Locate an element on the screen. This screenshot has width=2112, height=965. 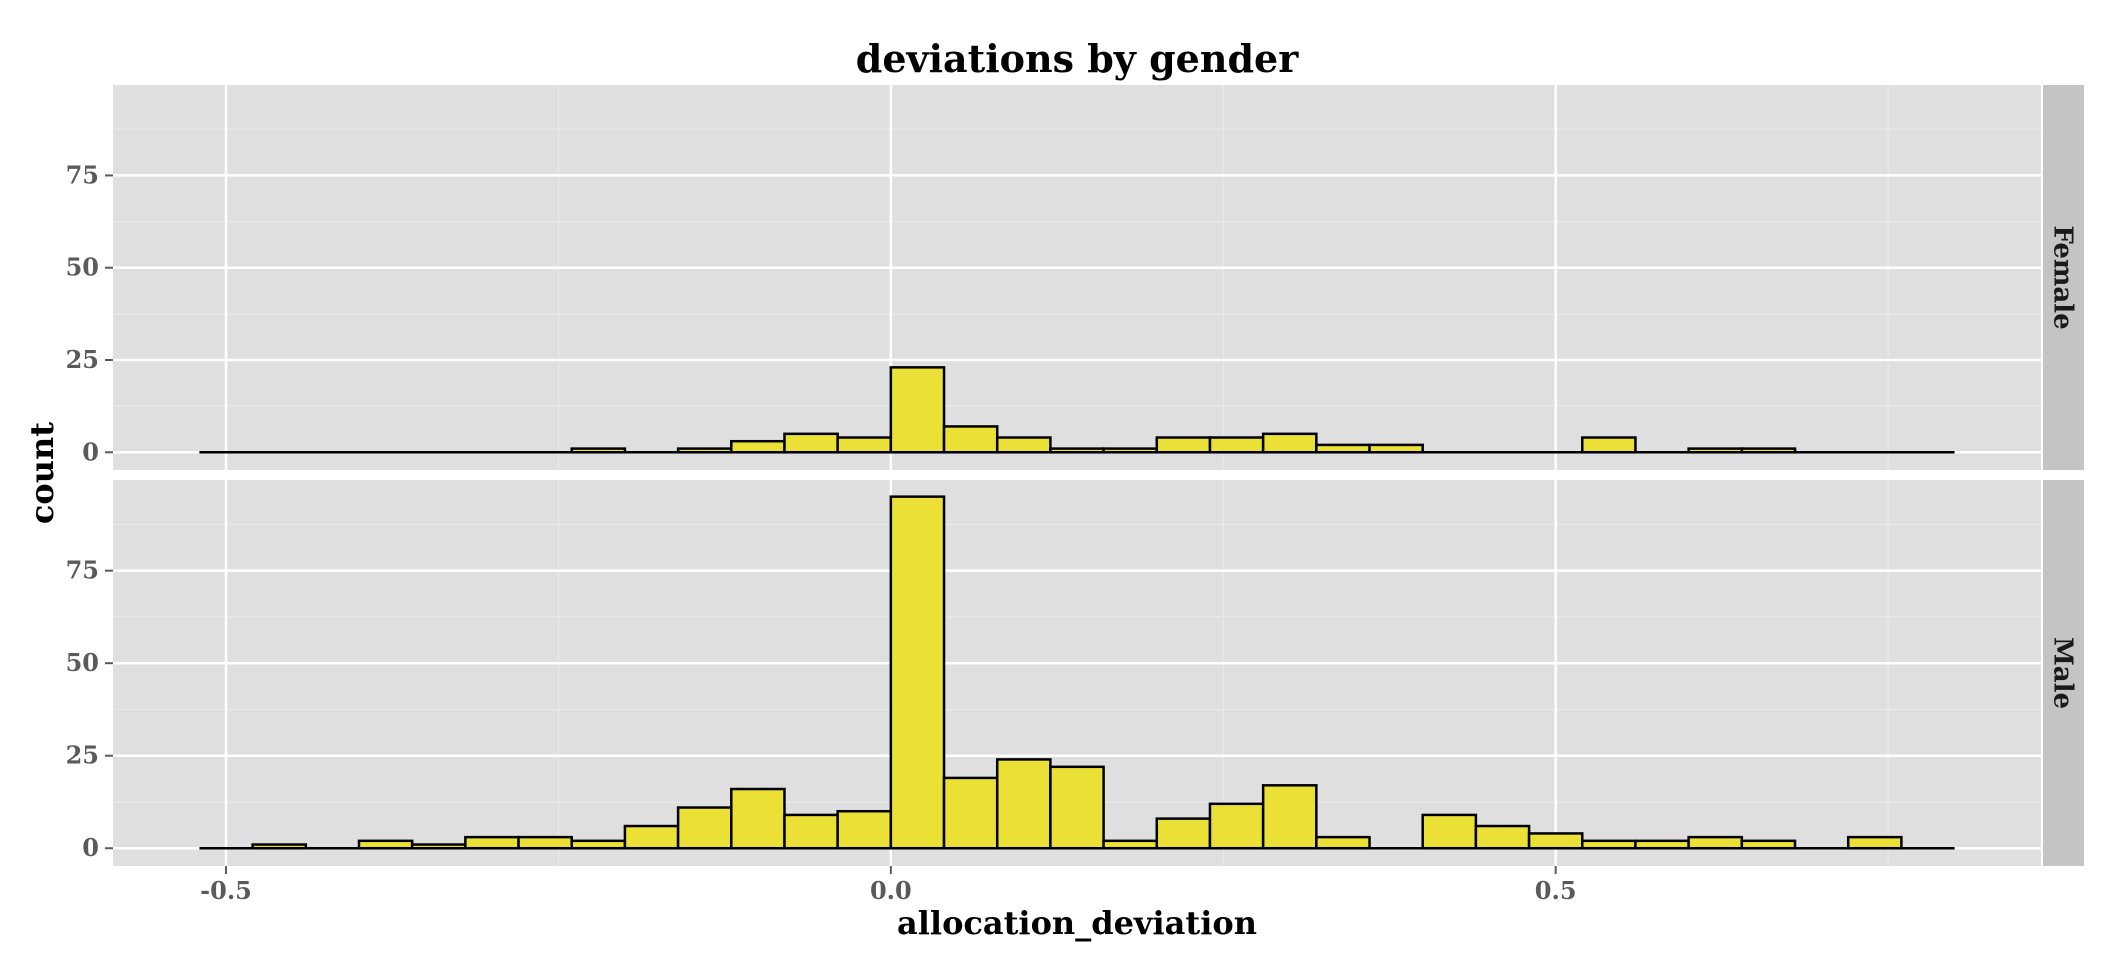
facet-strip-label-female: Female is located at coordinates (2063, 277).